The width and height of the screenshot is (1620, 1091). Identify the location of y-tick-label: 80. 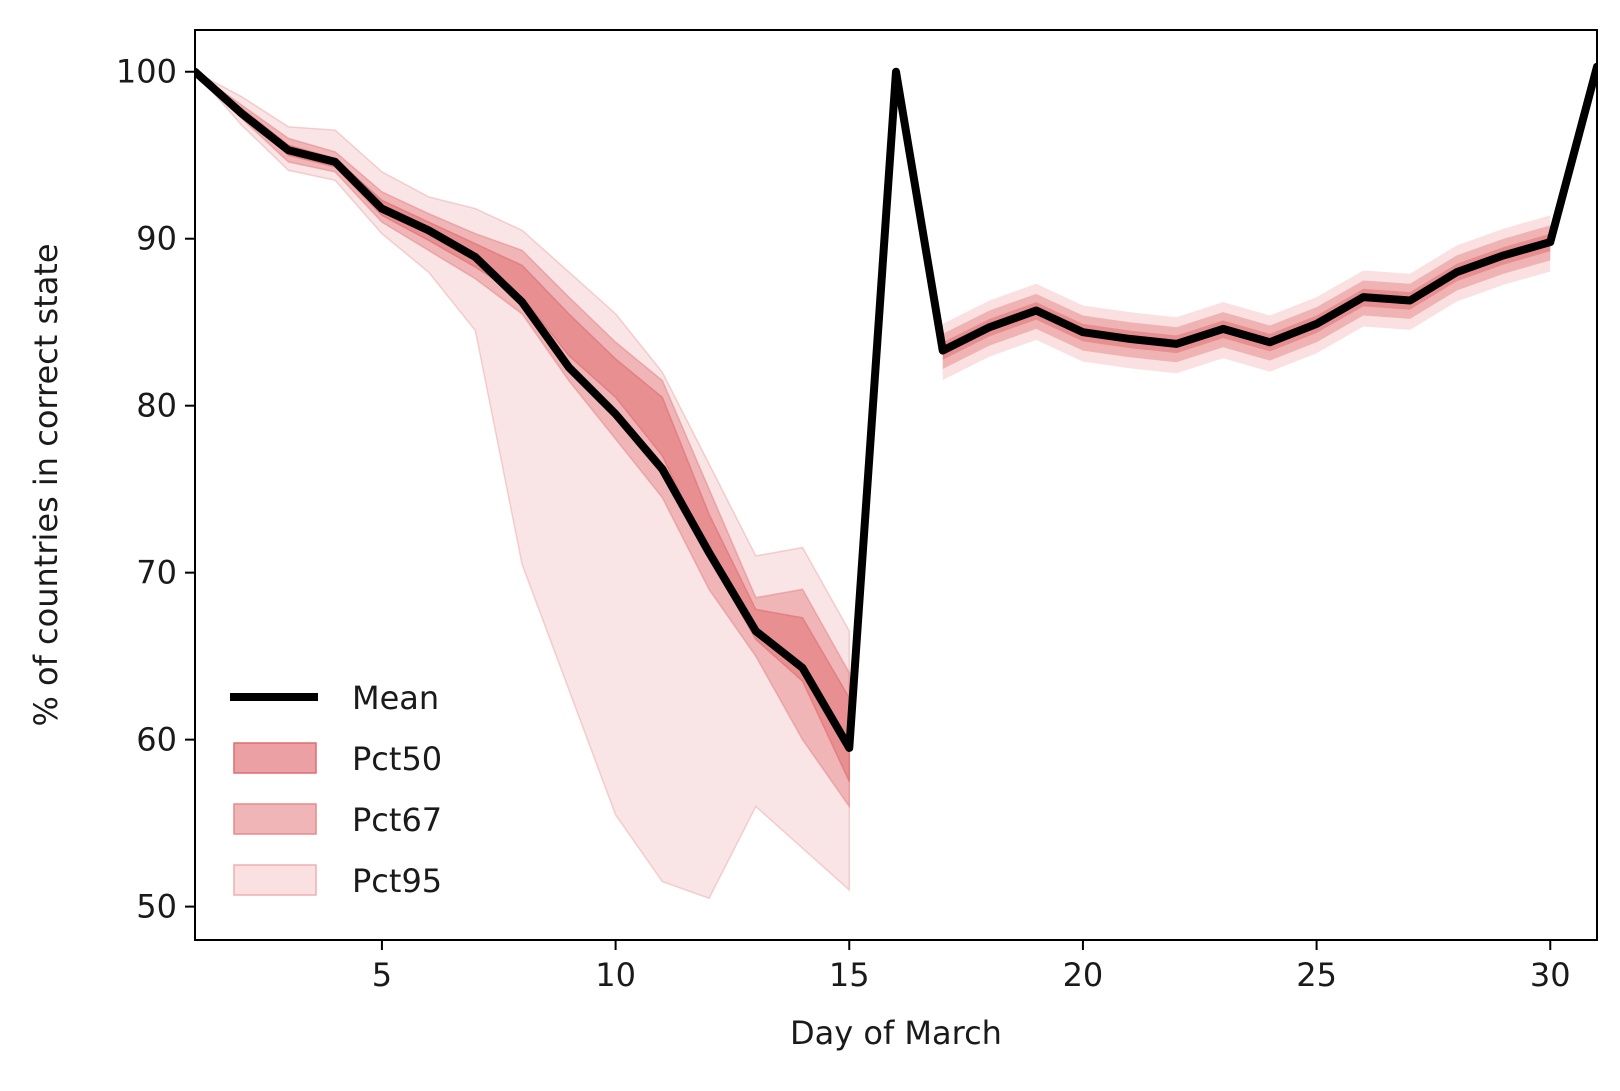
(156, 406).